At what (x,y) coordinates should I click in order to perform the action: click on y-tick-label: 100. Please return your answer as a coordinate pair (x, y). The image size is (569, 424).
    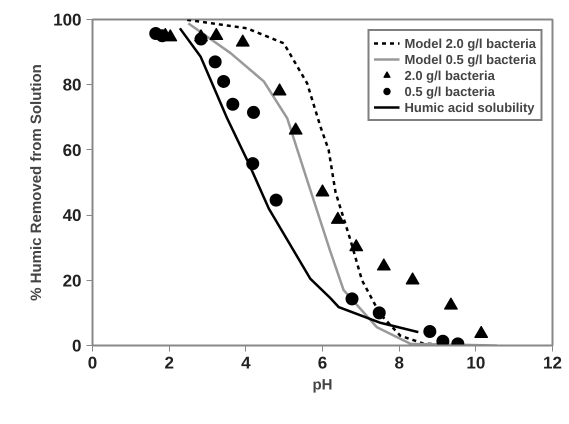
    Looking at the image, I should click on (67, 20).